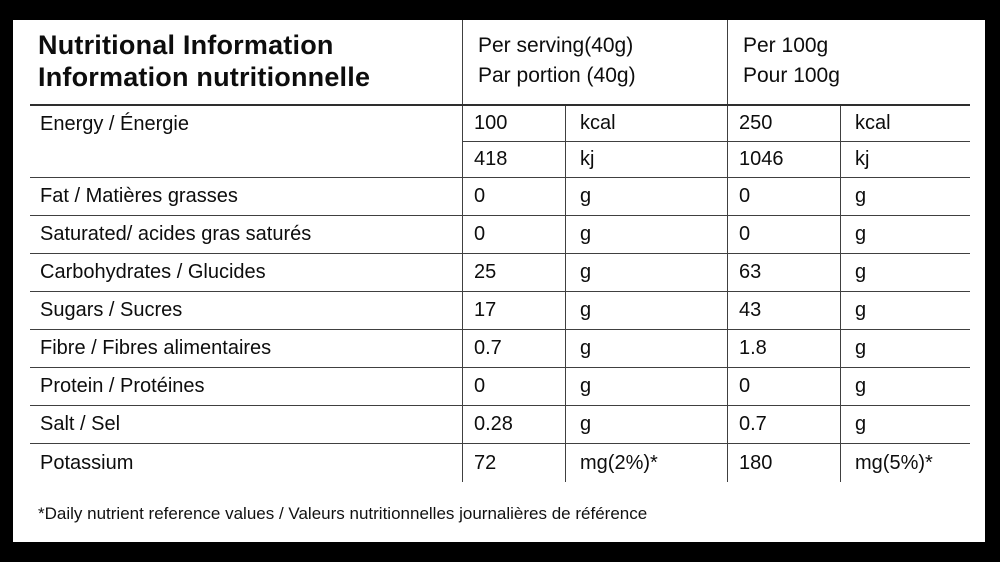  Describe the element at coordinates (905, 463) in the screenshot. I see `per100g-unit: mg(5%)*` at that location.